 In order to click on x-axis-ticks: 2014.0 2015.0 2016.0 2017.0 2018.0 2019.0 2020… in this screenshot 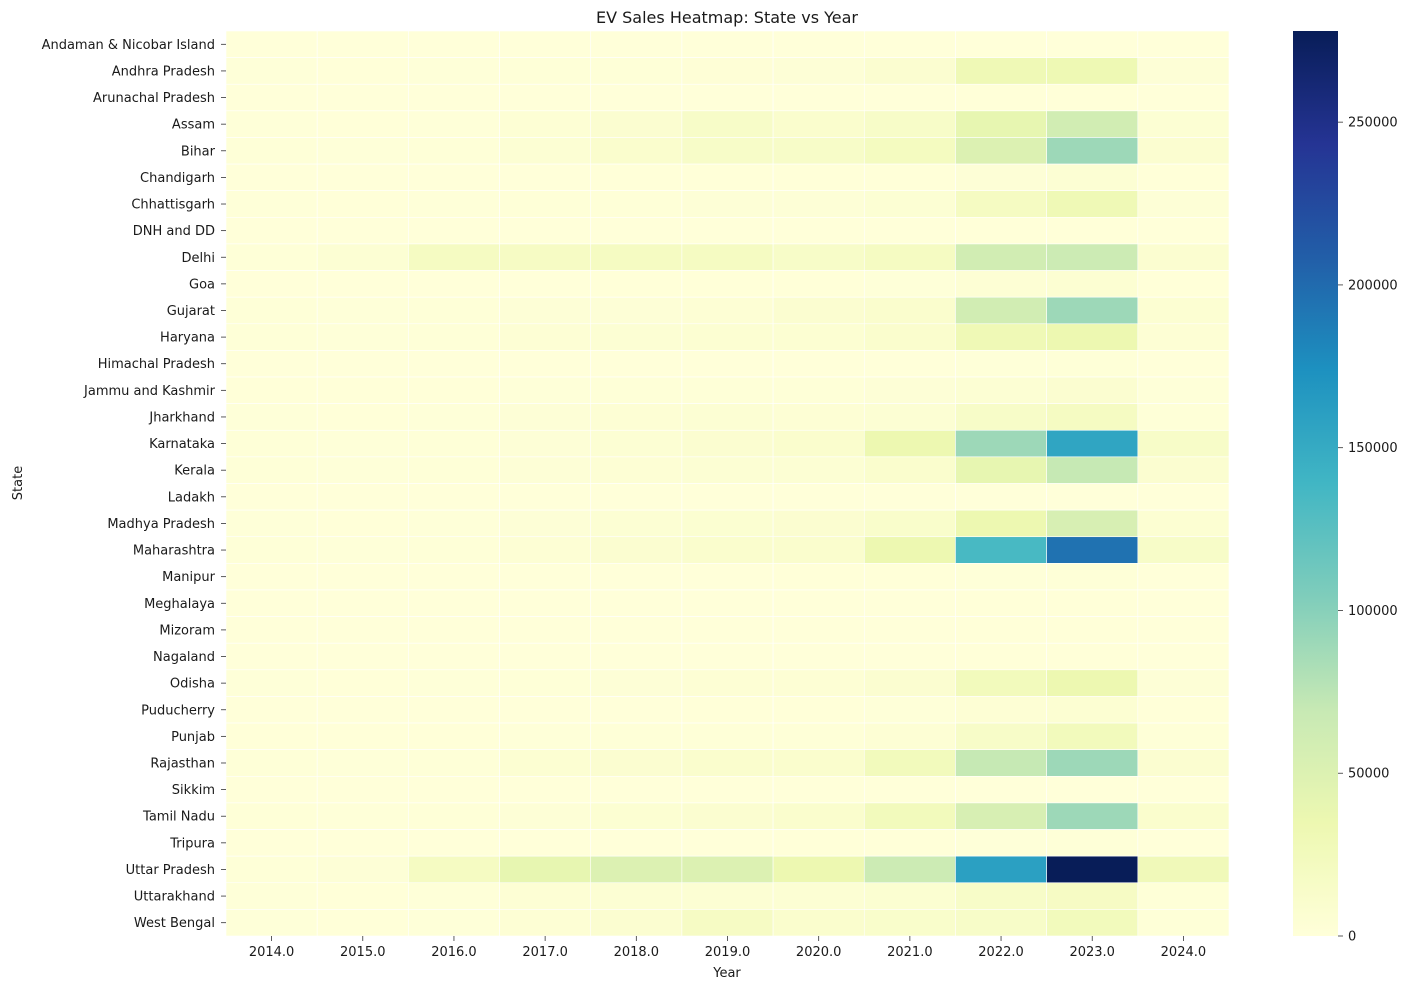, I will do `click(727, 948)`.